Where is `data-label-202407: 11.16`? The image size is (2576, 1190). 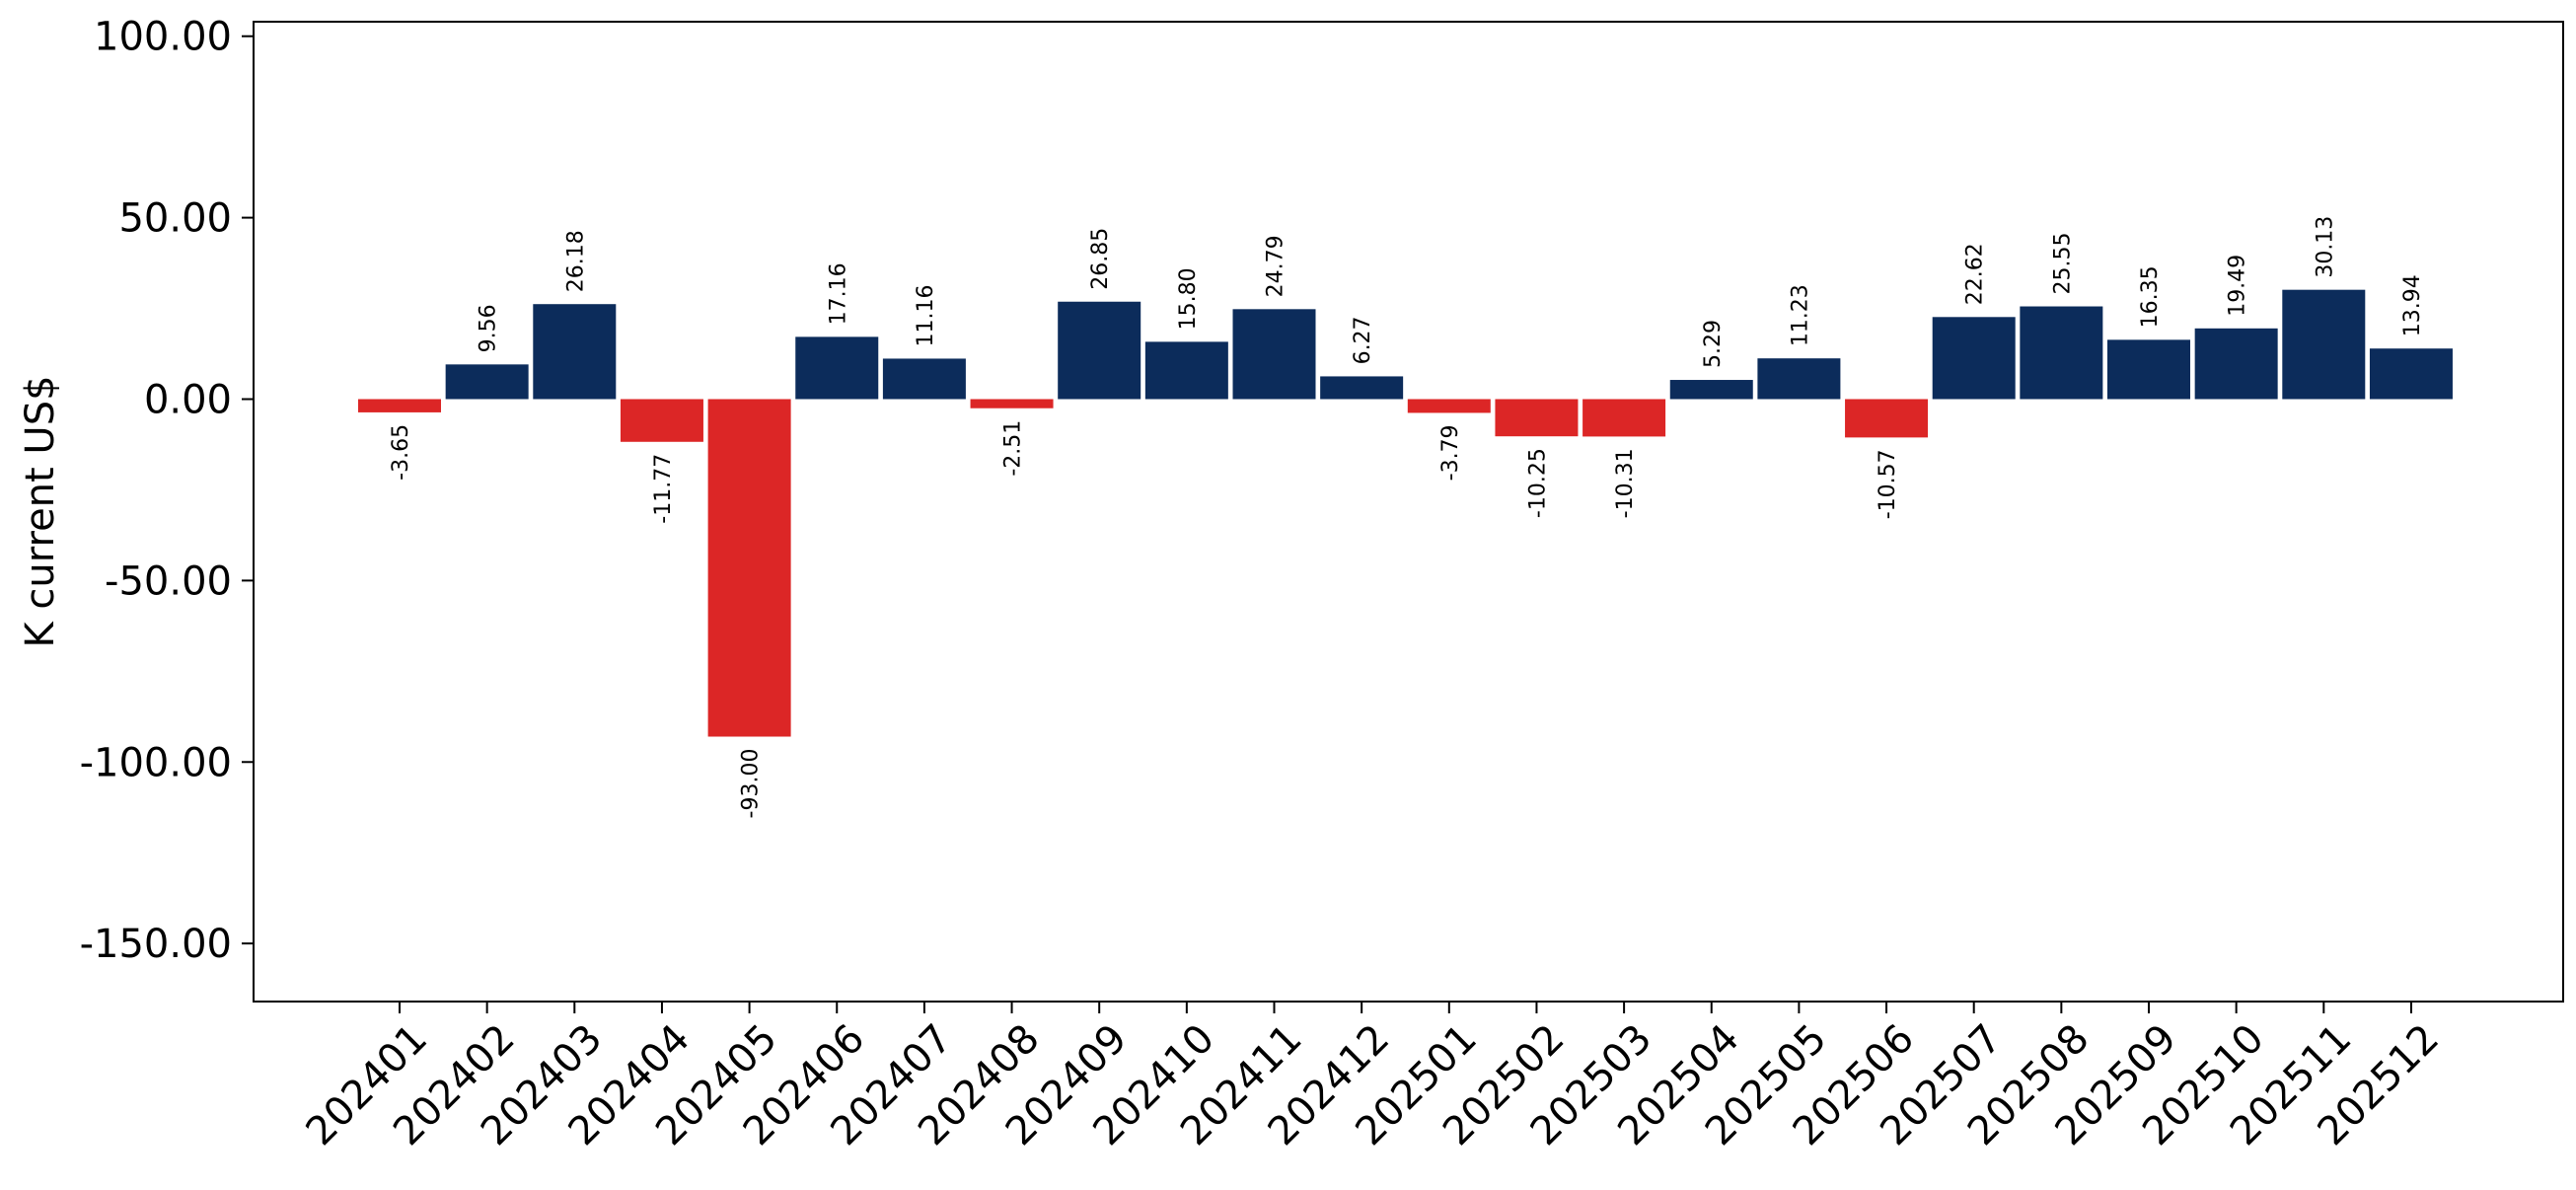 data-label-202407: 11.16 is located at coordinates (926, 315).